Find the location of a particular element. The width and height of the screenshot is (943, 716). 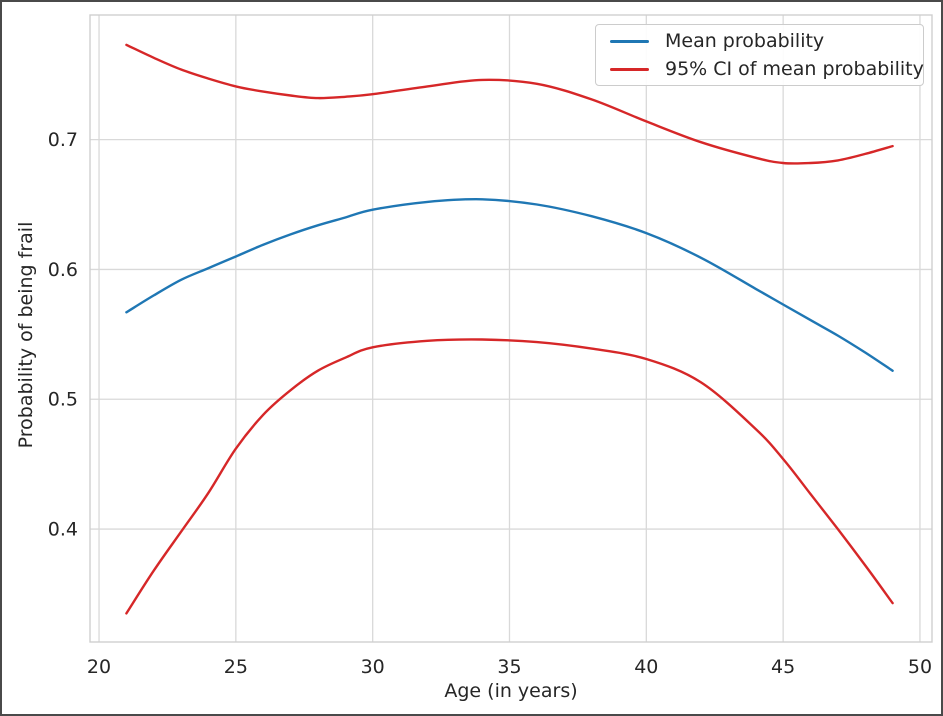

legend-line-sample-ci is located at coordinates (629, 69).